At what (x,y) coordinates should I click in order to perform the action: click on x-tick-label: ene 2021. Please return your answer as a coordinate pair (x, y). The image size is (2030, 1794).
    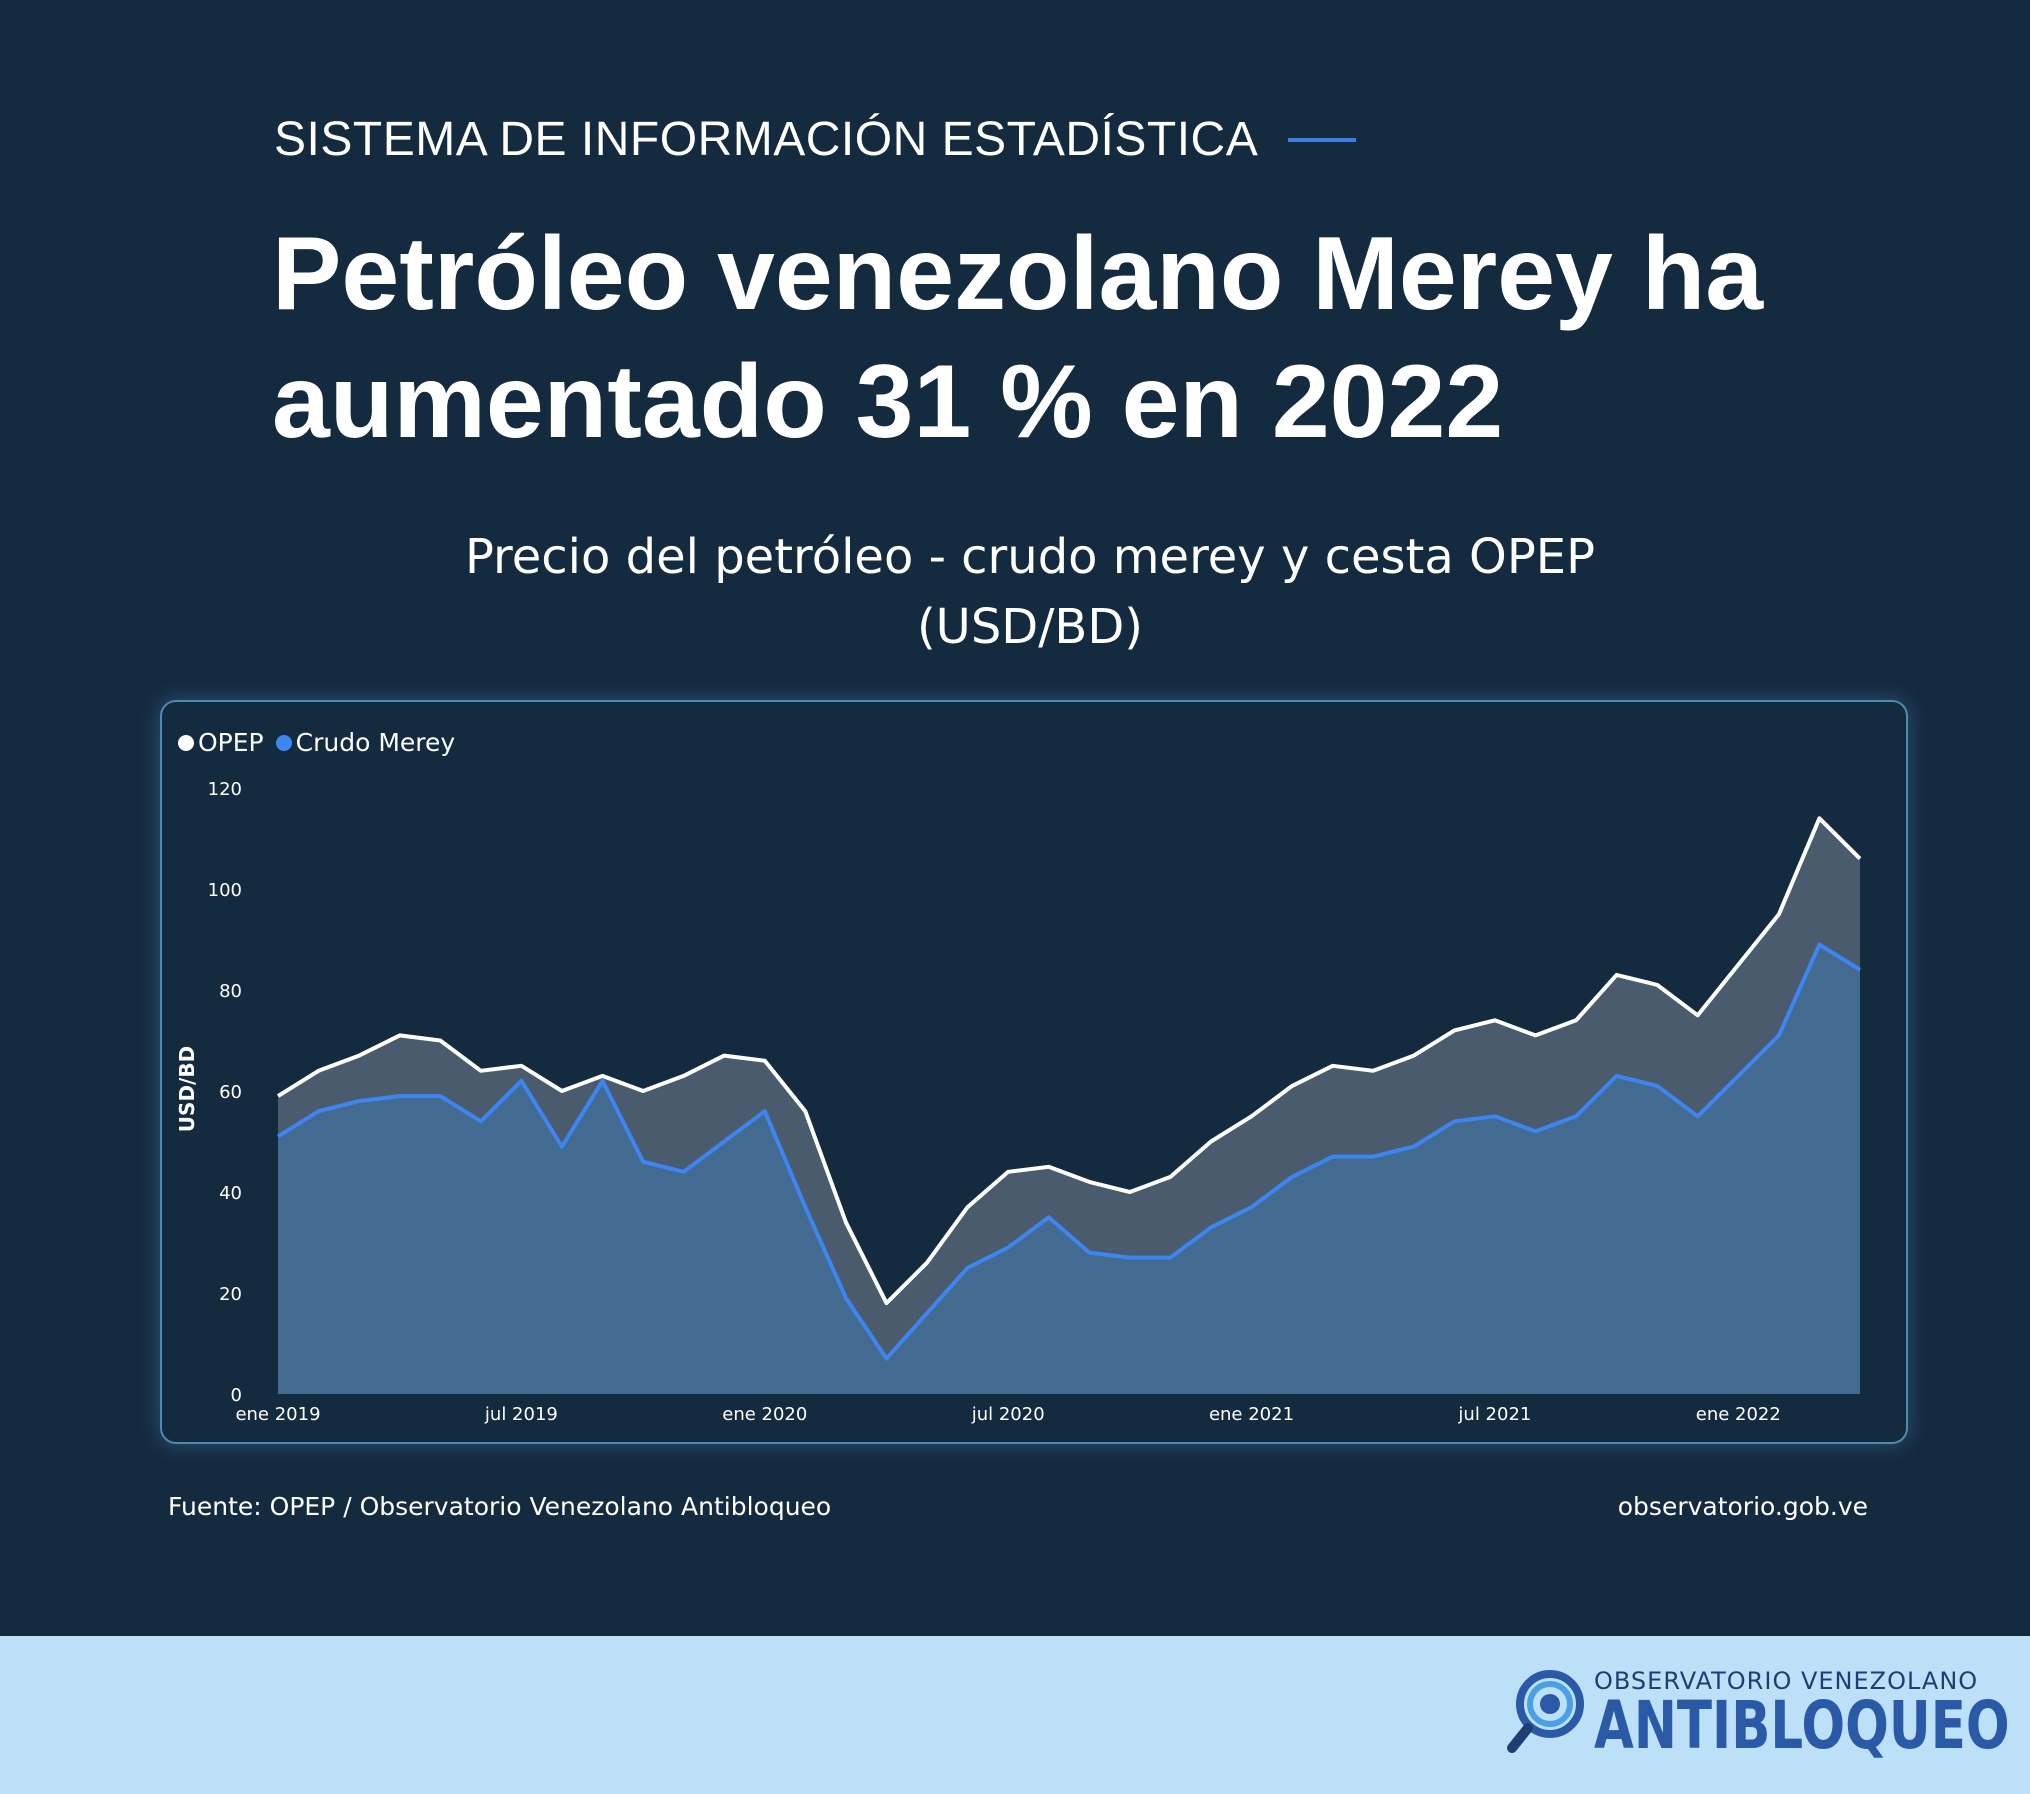
    Looking at the image, I should click on (1251, 1414).